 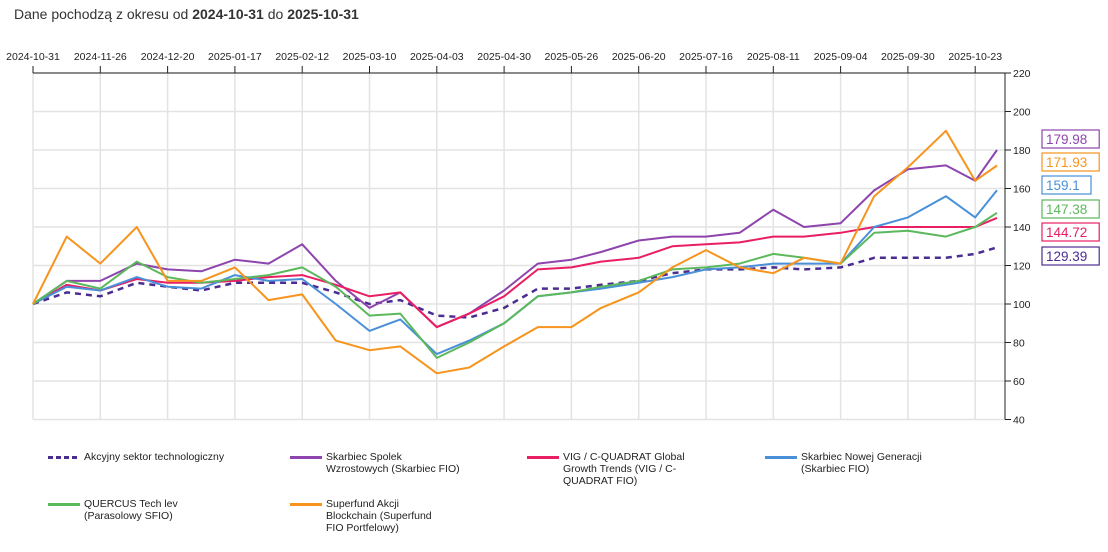 I want to click on x-tick-label: 2025-01-17, so click(x=235, y=57).